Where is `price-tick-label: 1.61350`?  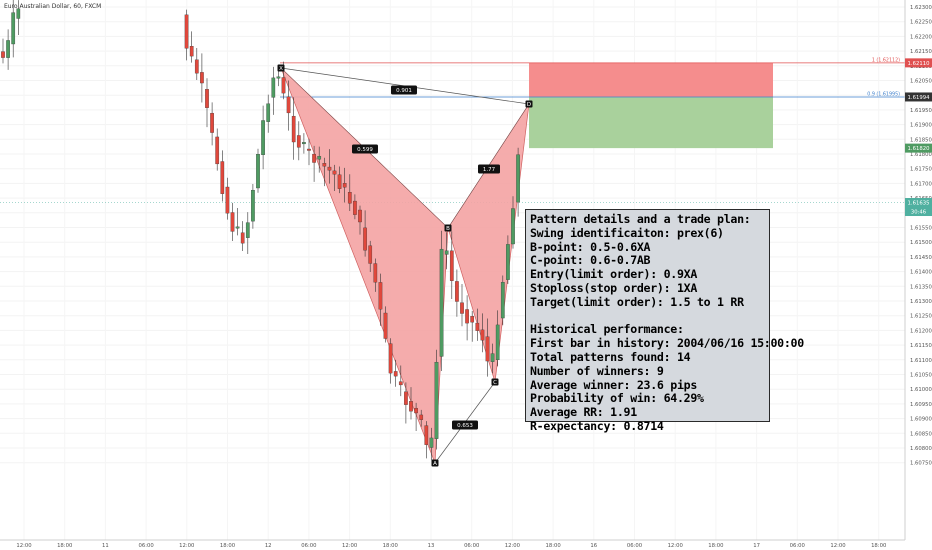
price-tick-label: 1.61350 is located at coordinates (921, 287).